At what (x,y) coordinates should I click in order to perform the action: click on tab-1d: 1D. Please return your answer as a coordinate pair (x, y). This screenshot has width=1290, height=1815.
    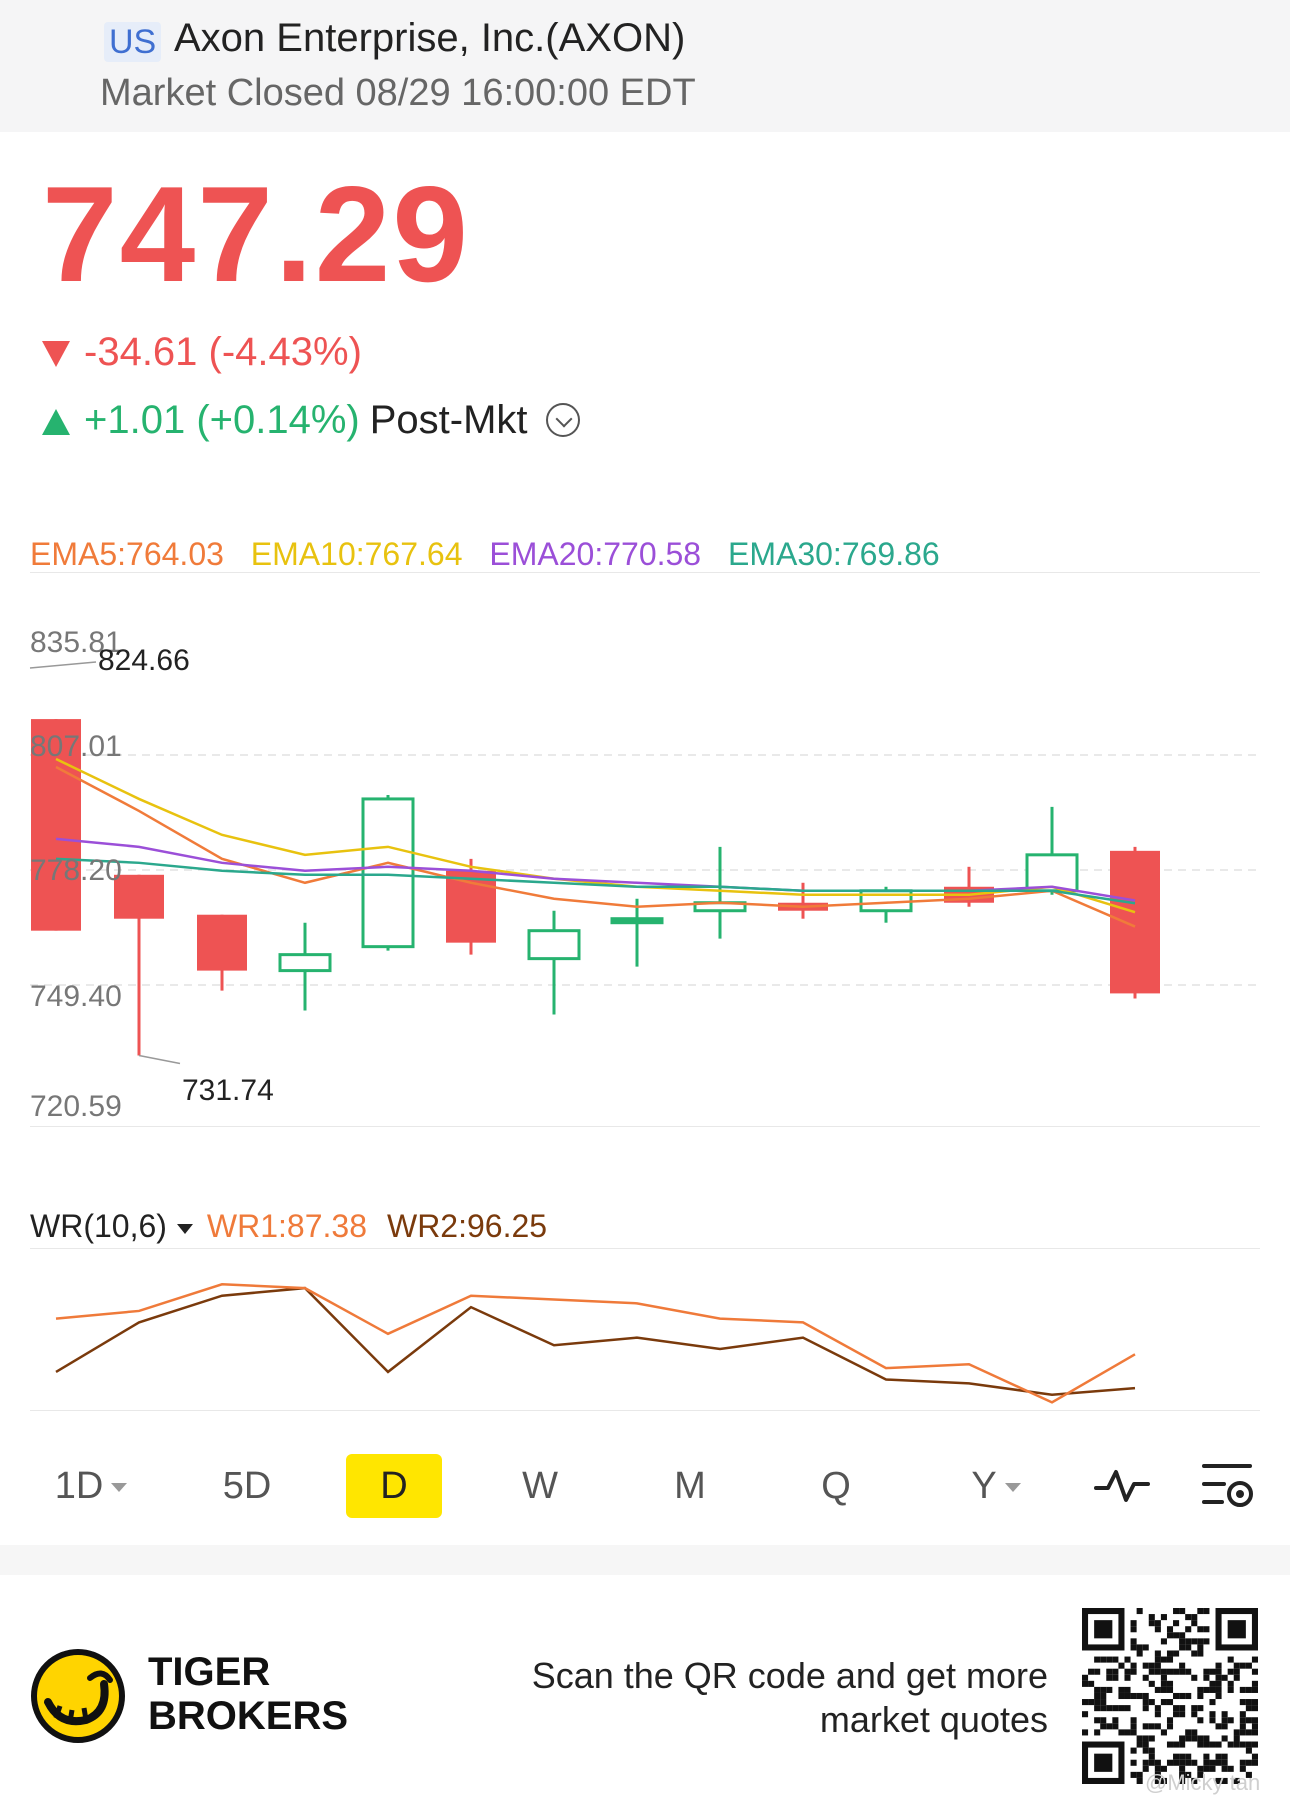
    Looking at the image, I should click on (91, 1486).